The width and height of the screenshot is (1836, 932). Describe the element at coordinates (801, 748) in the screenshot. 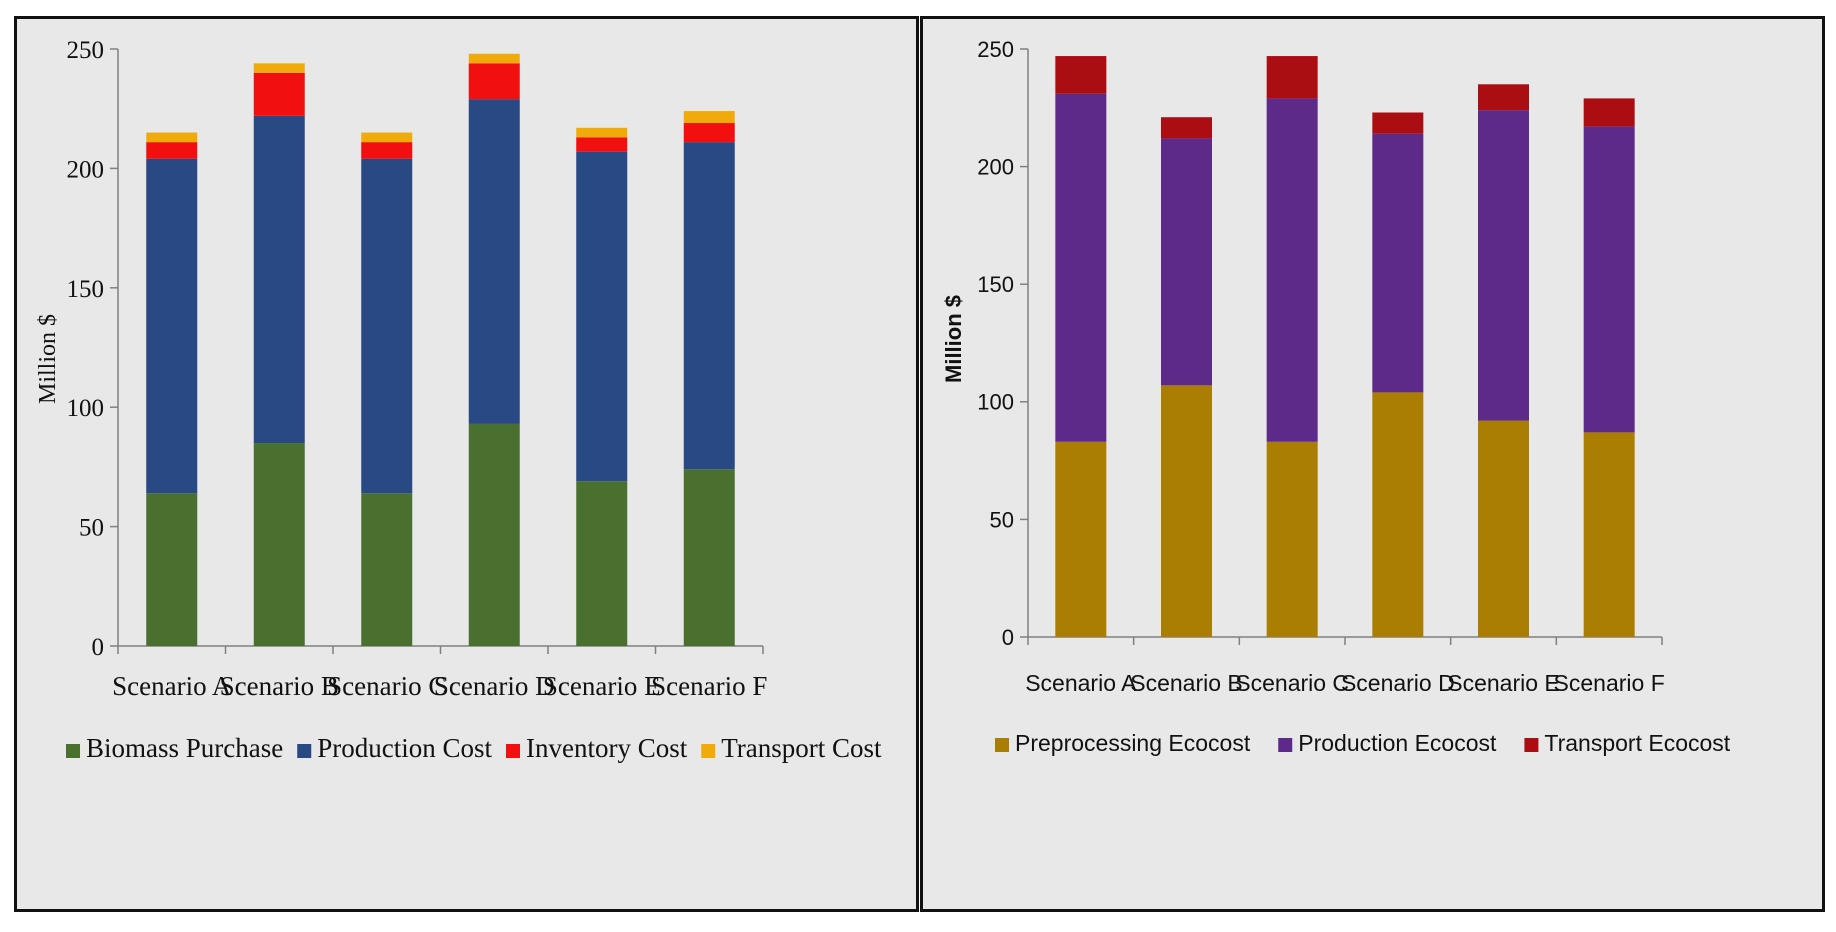

I see `legend-label: Transport Cost` at that location.